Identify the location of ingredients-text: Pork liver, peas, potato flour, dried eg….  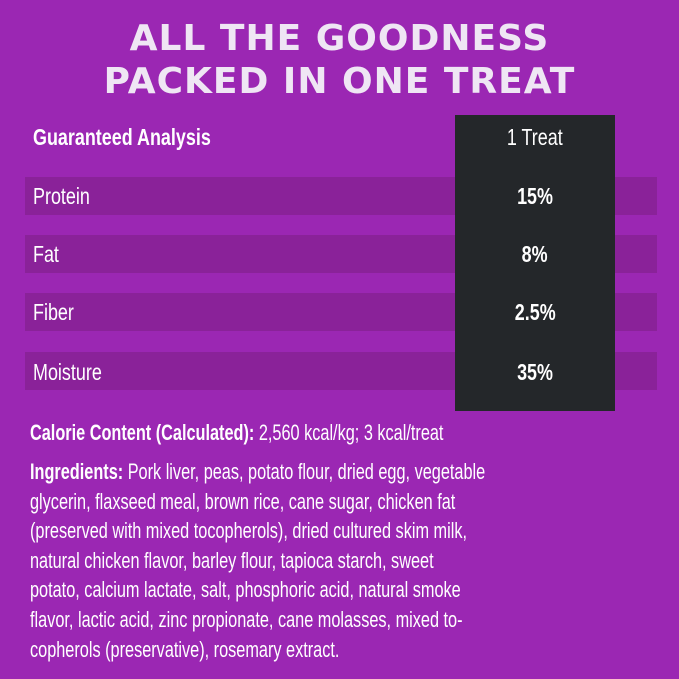
(304, 471).